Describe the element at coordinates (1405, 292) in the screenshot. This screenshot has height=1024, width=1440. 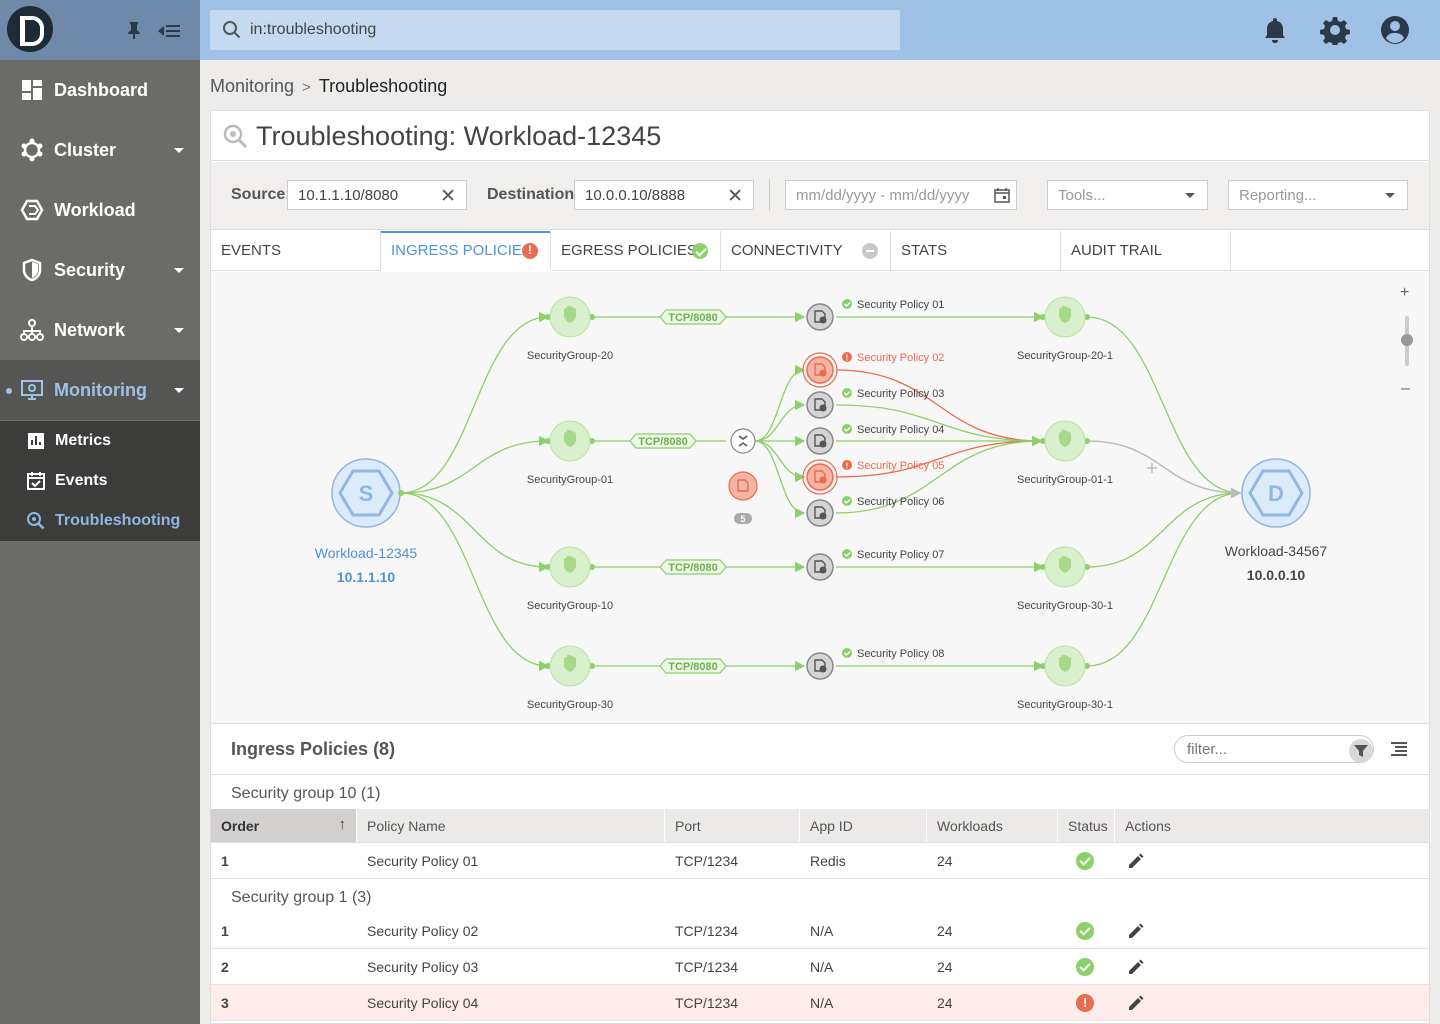
I see `zoom-in-icon: +` at that location.